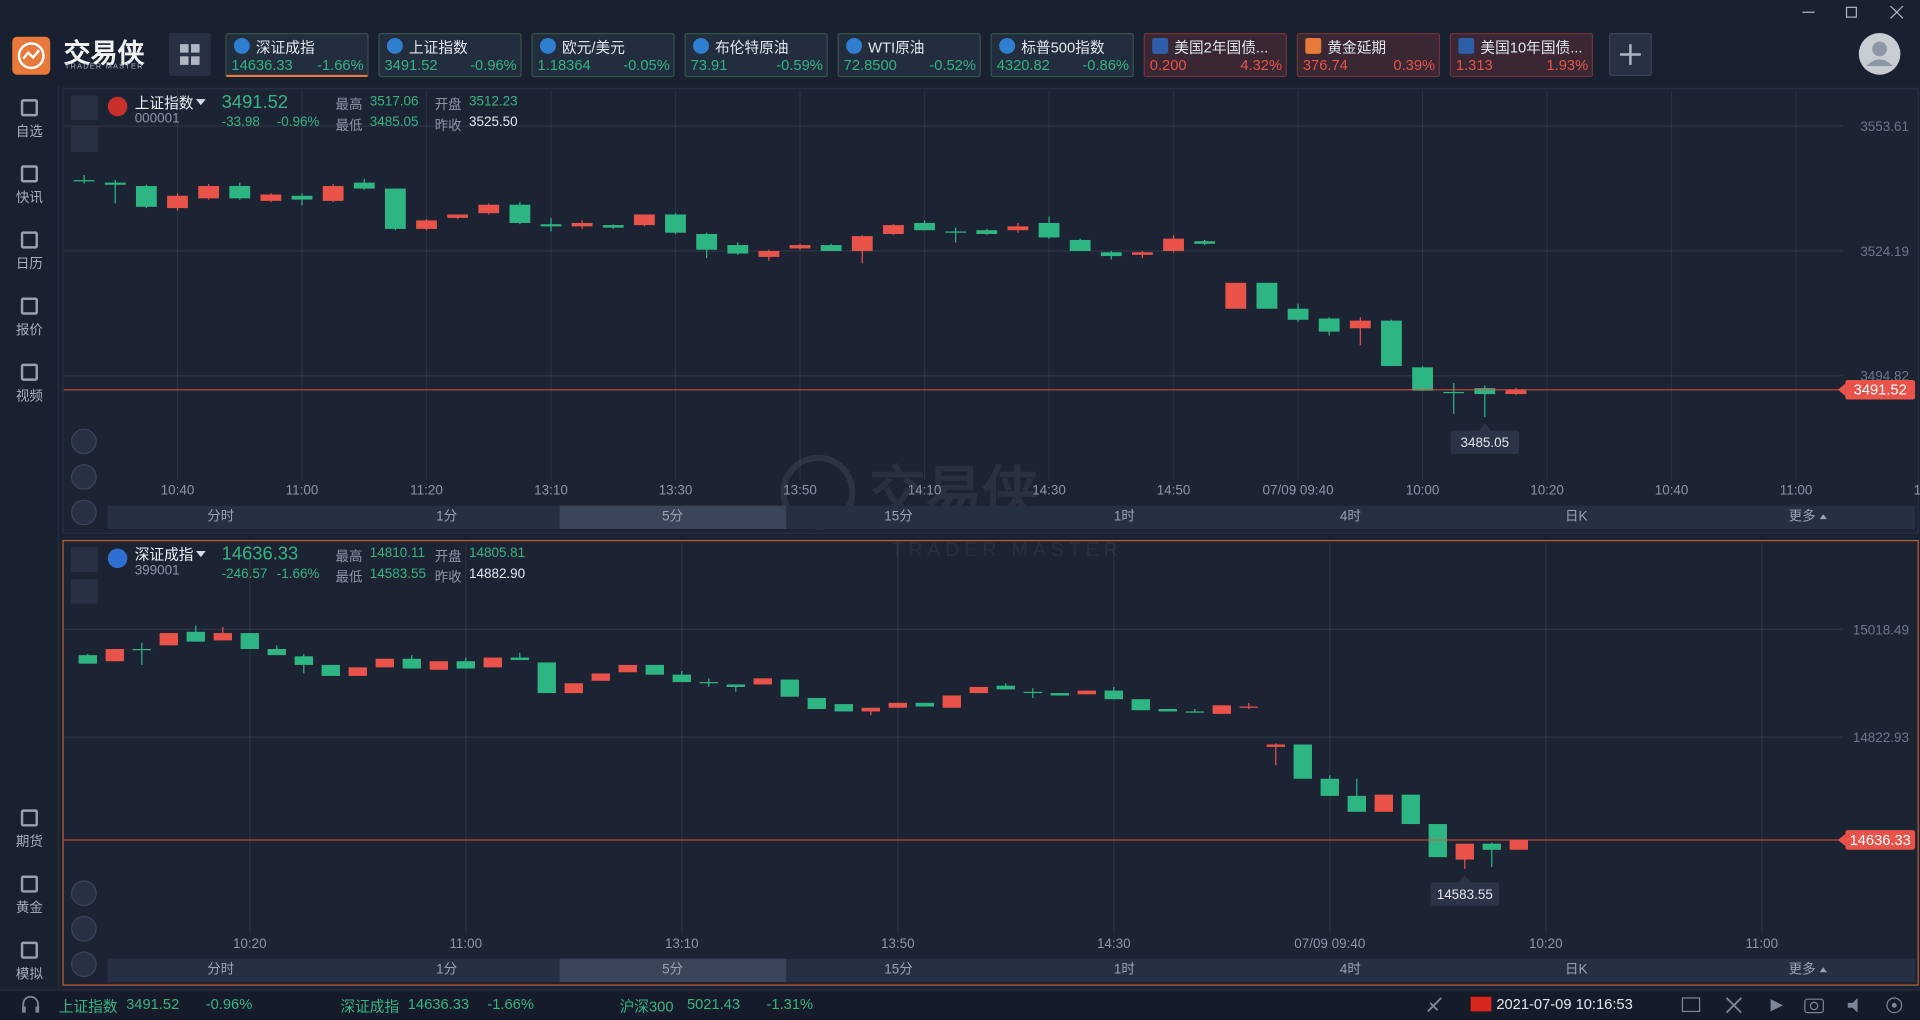  What do you see at coordinates (1435, 1005) in the screenshot?
I see `link-icon` at bounding box center [1435, 1005].